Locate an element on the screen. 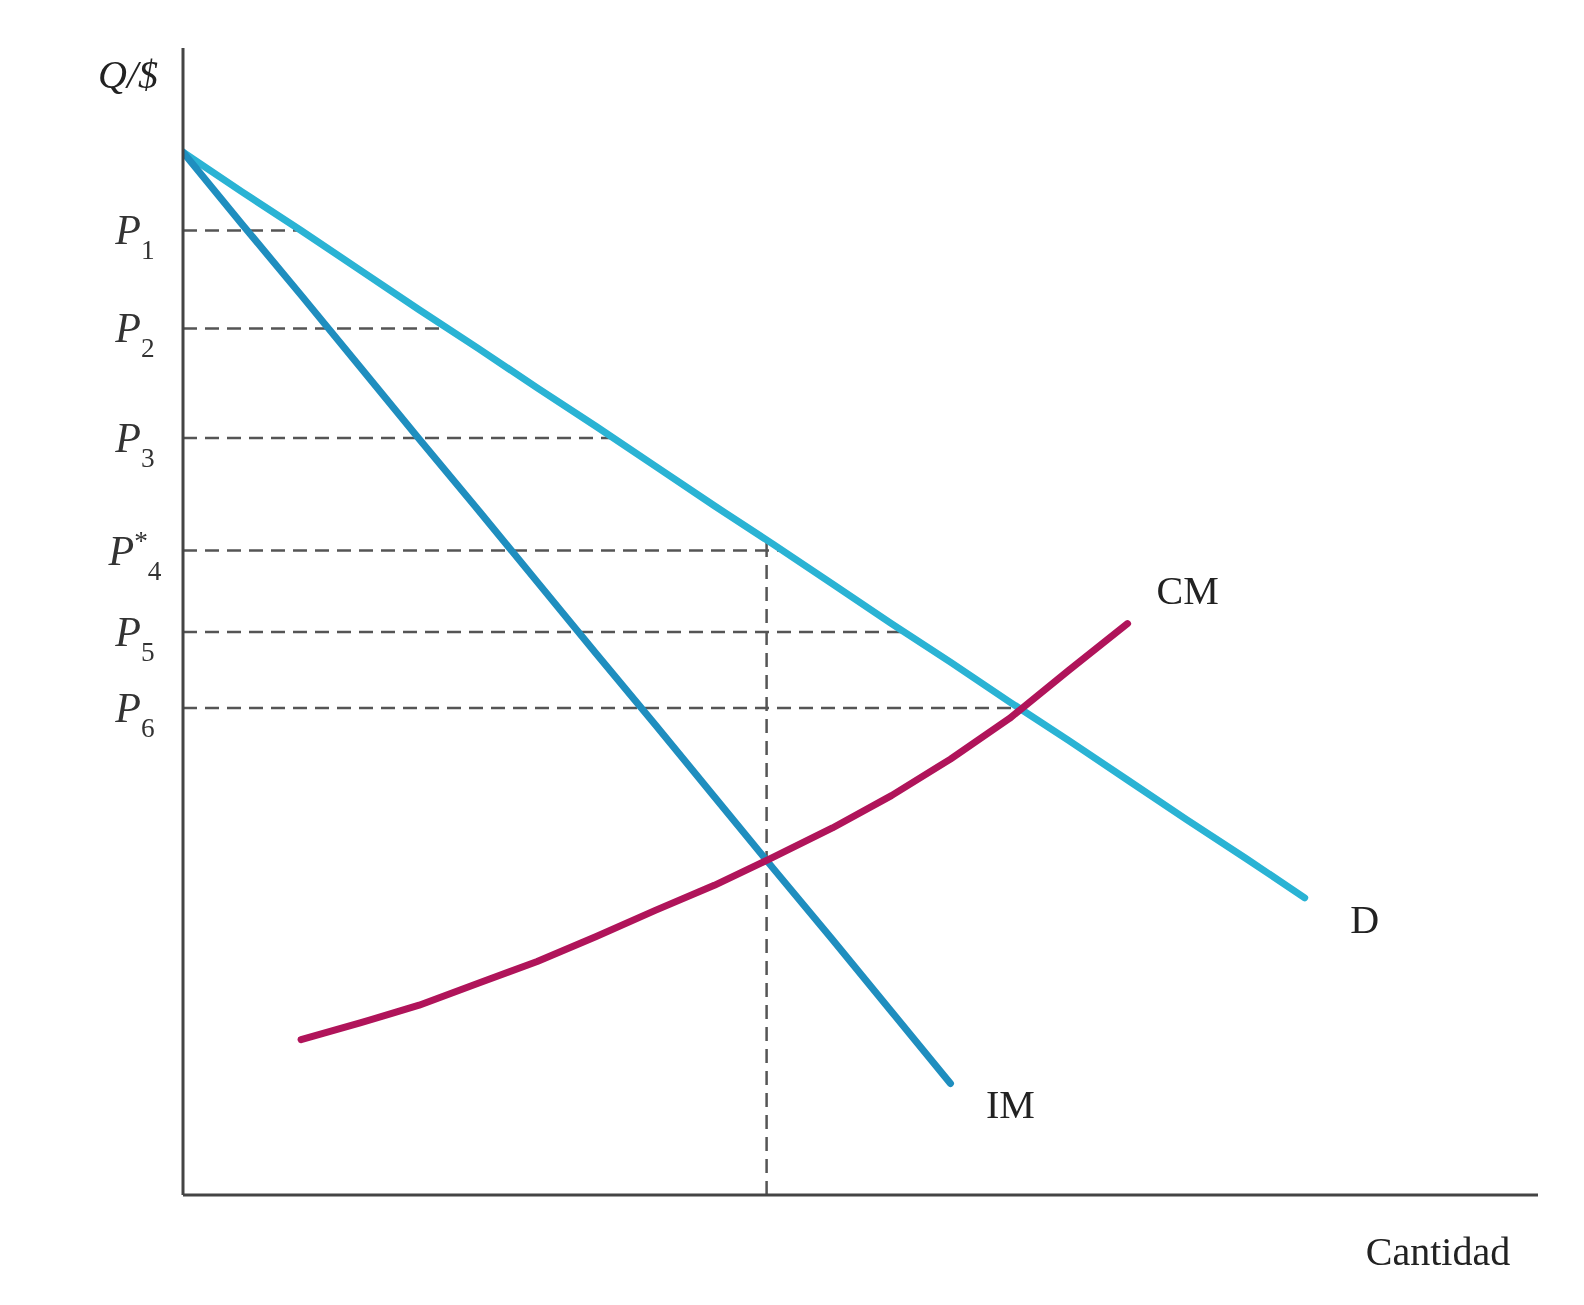 This screenshot has width=1584, height=1305. ref-line-label: P$_{6}$ is located at coordinates (134, 714).